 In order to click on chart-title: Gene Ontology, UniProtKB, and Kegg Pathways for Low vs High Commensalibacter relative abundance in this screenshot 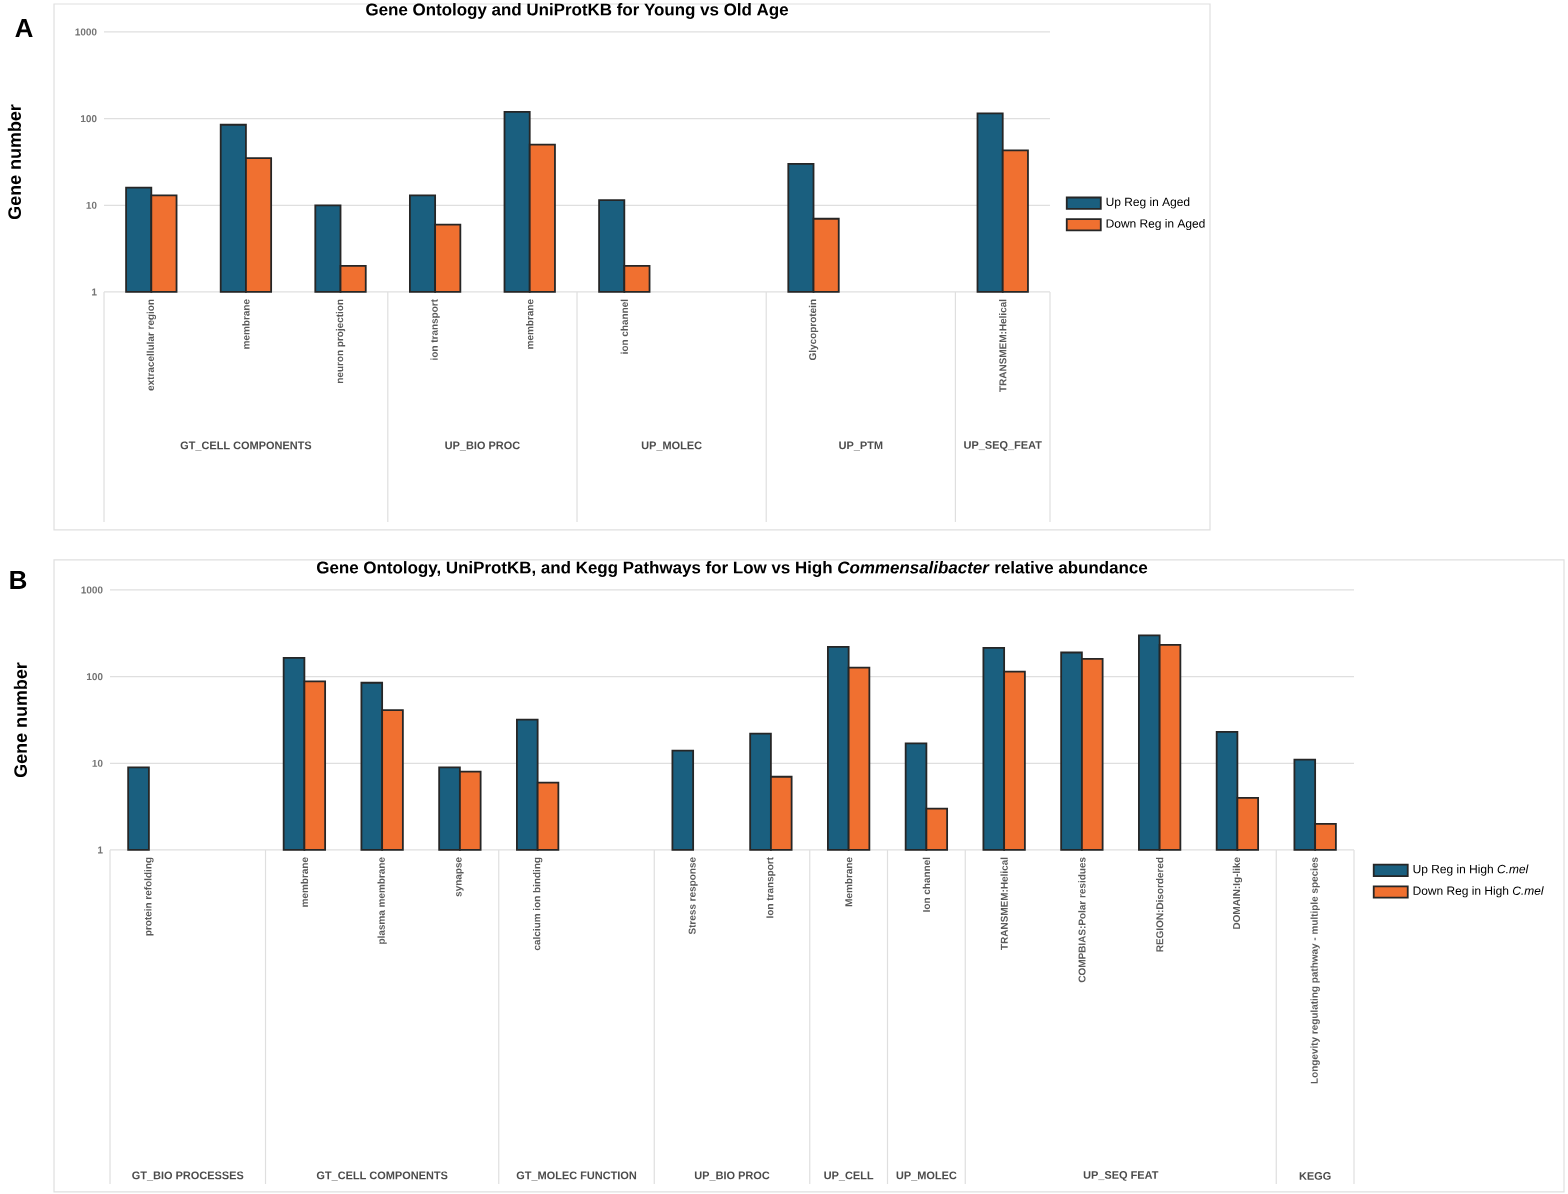, I will do `click(732, 569)`.